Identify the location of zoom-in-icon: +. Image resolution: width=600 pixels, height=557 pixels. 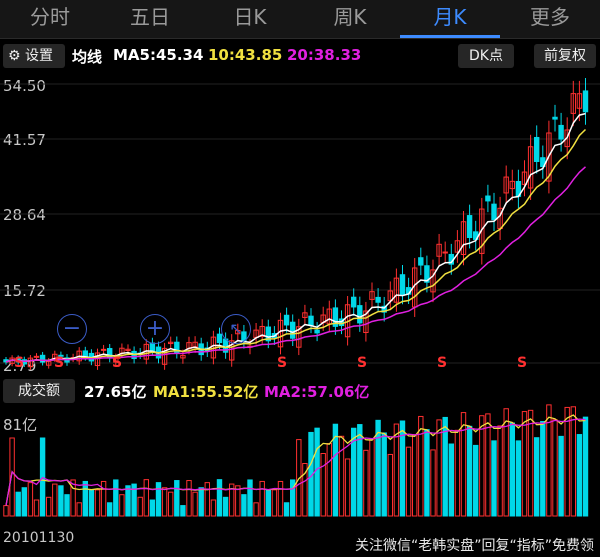
(155, 329).